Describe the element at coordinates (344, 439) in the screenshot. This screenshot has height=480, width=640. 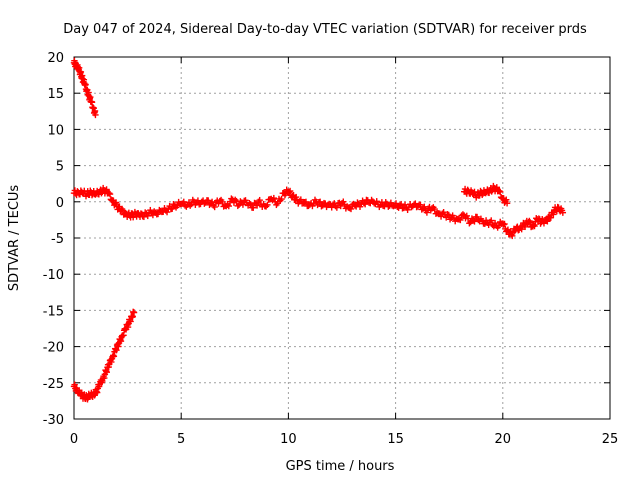
I see `x-tick-labels: 0 5 10 15 20 25` at that location.